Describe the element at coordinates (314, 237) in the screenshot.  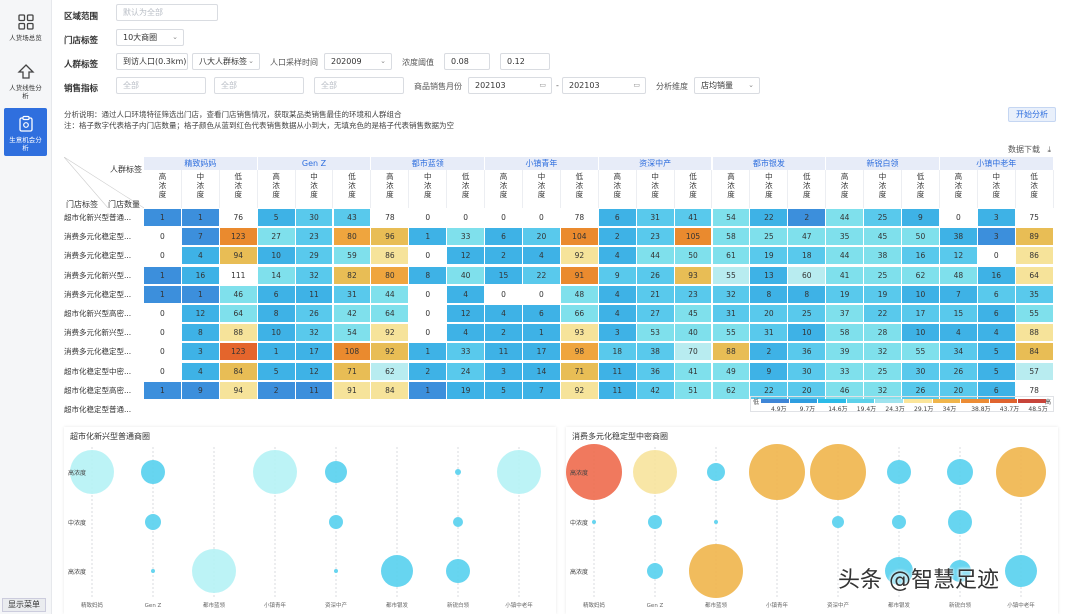
I see `heatmap-cell: 23` at that location.